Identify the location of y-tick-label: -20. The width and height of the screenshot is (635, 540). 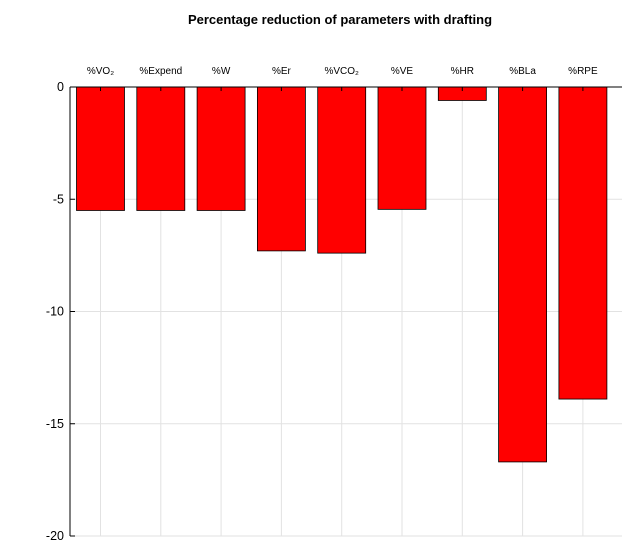
(55, 534).